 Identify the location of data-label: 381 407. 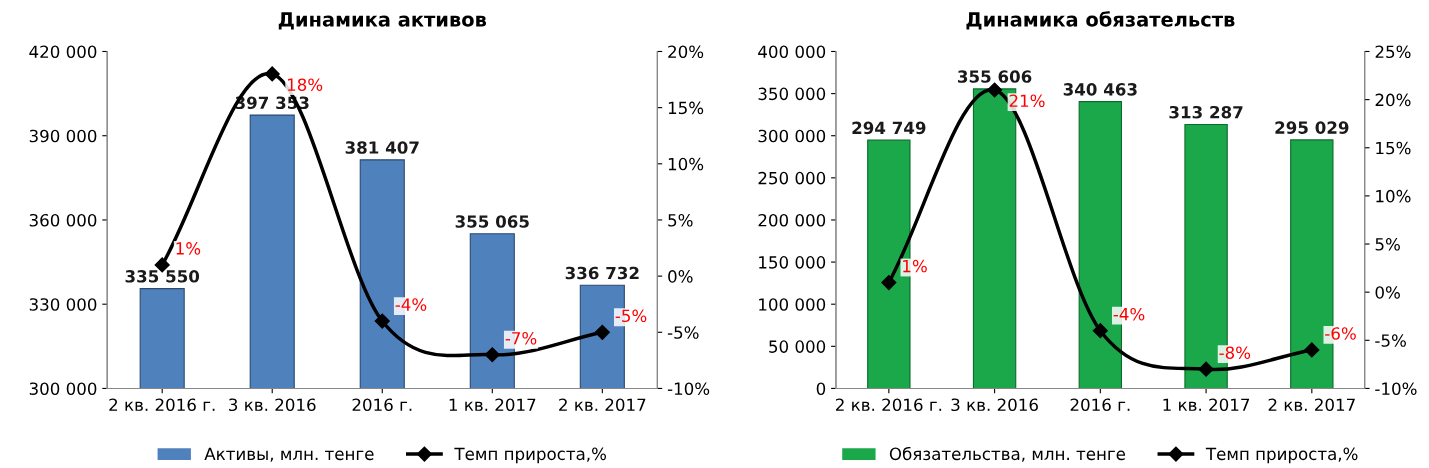
(382, 147).